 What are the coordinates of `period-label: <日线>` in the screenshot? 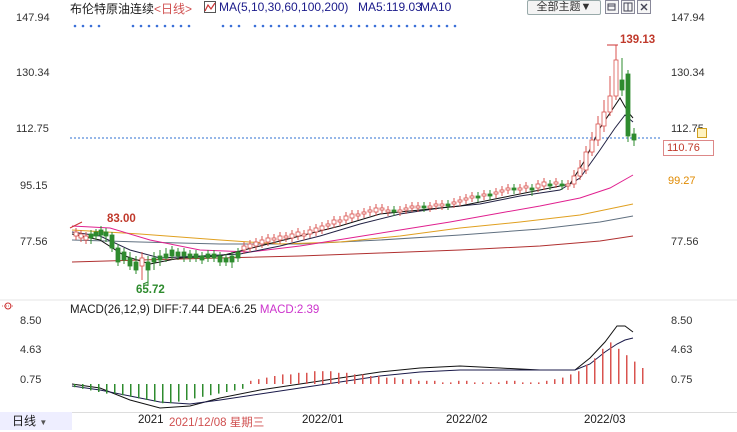 It's located at (173, 9).